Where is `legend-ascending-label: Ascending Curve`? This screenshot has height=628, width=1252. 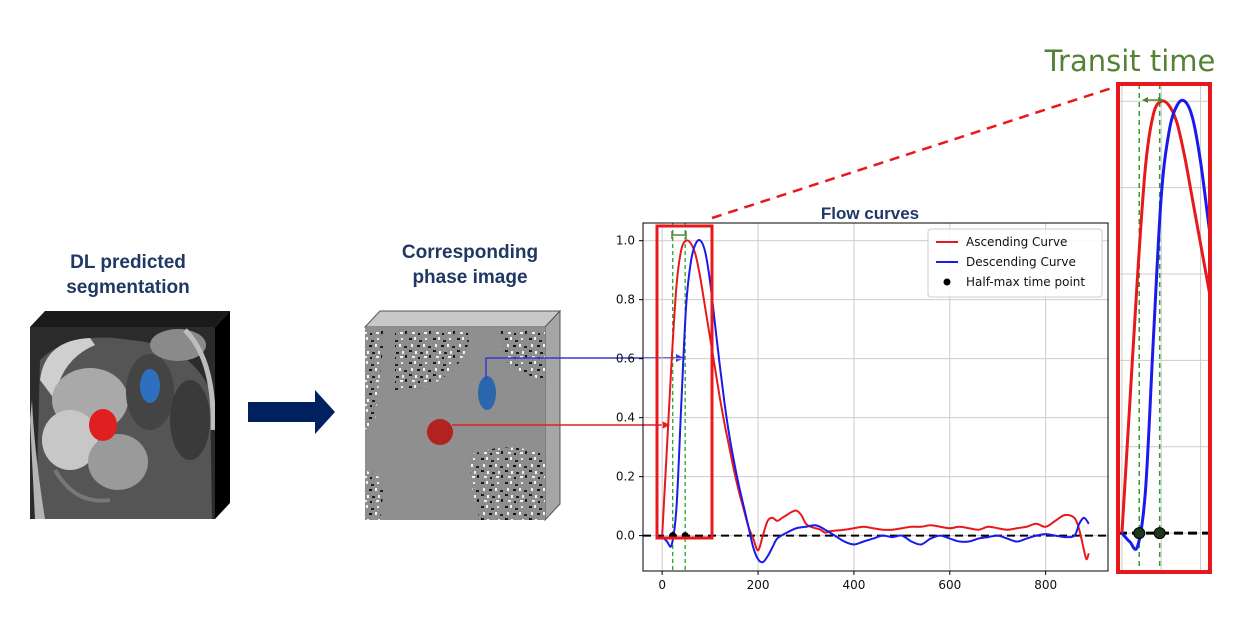
legend-ascending-label: Ascending Curve is located at coordinates (1016, 242).